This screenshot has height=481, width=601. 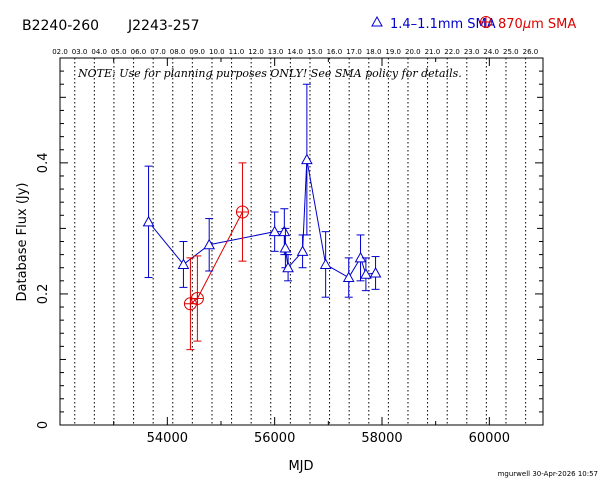 I want to click on legend-triangle-icon, so click(x=377, y=21).